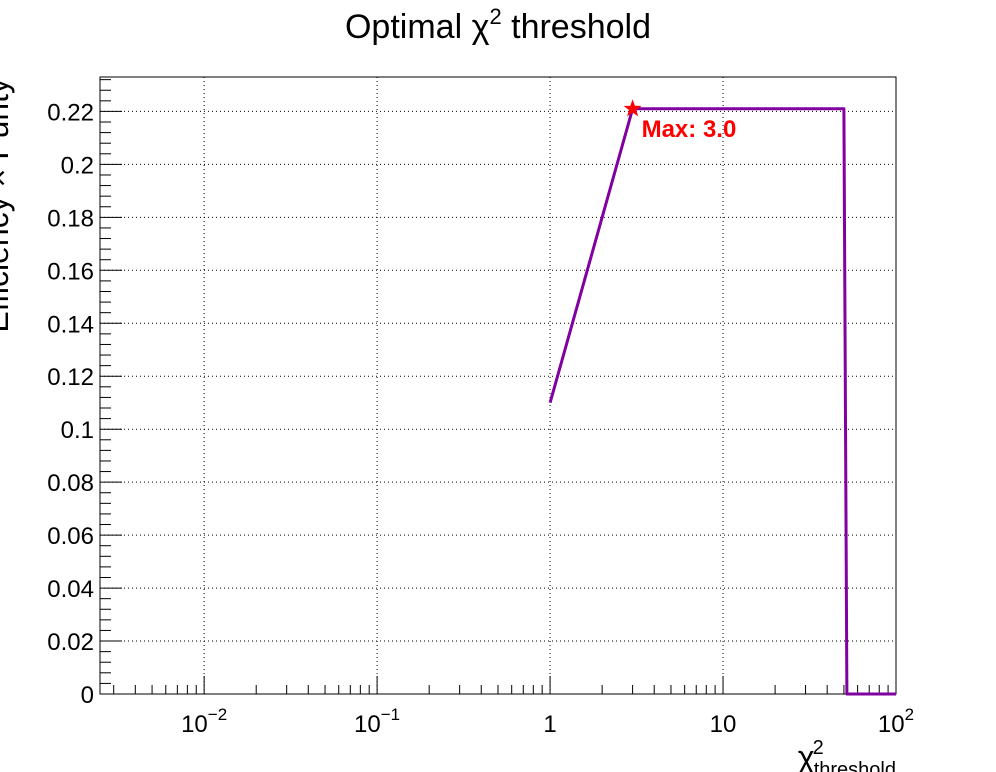  I want to click on max-marker-group: Max: 3.0, so click(680, 121).